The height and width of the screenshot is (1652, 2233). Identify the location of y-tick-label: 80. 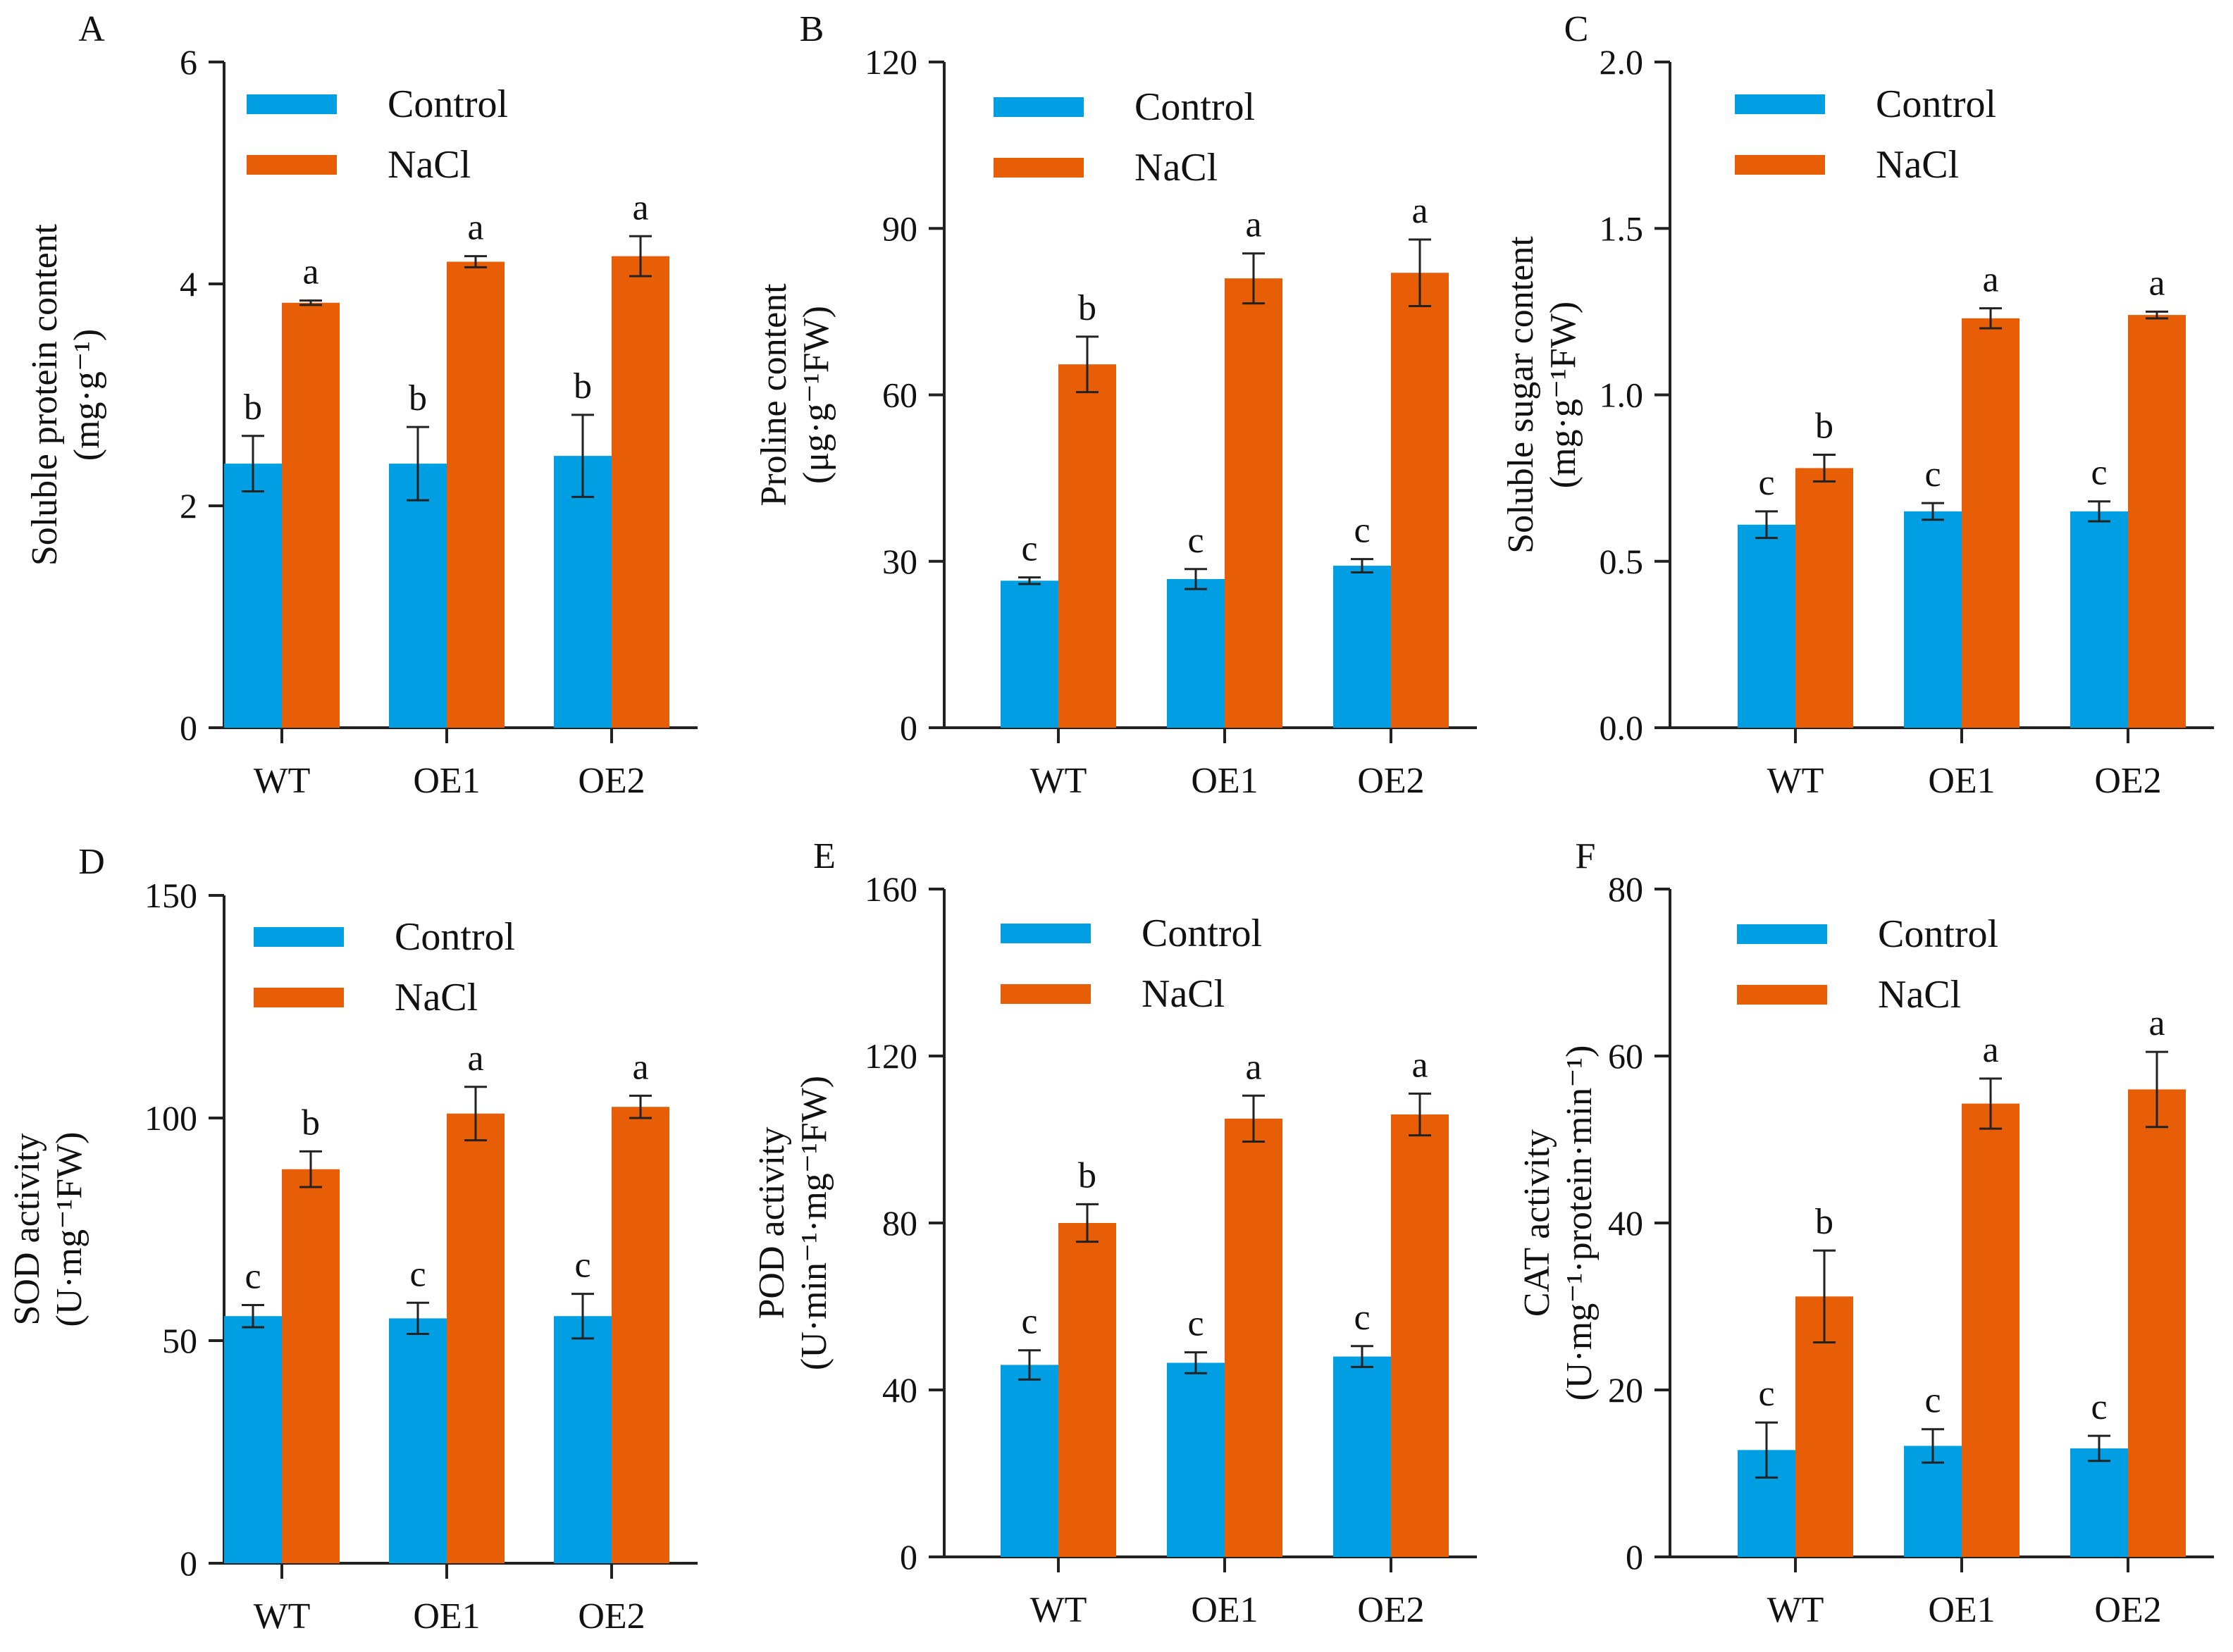
(900, 1223).